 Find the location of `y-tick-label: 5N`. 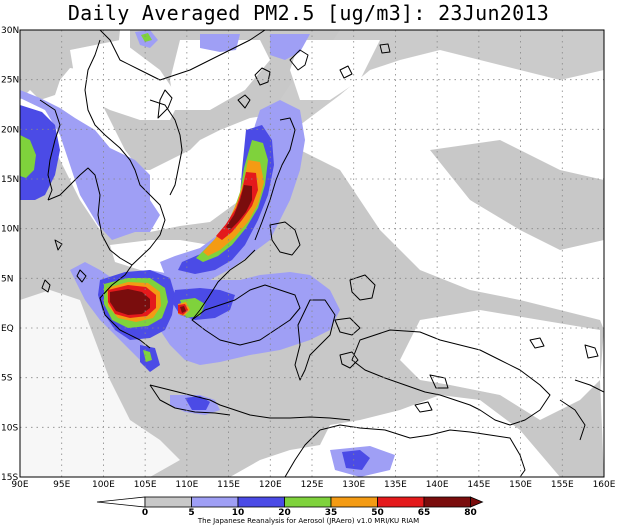

y-tick-label: 5N is located at coordinates (7, 279).